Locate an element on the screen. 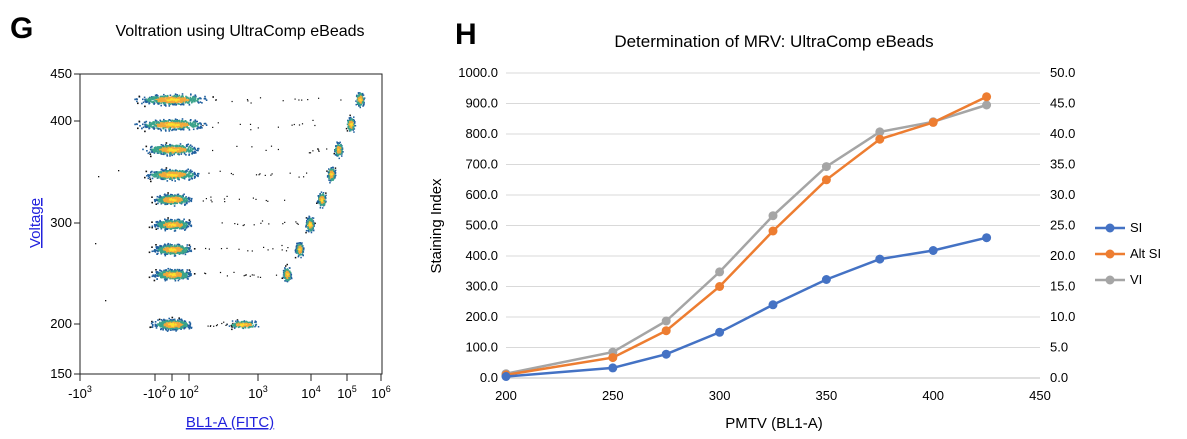 Image resolution: width=1187 pixels, height=439 pixels. panel-g-xtick: 10⁶ is located at coordinates (380, 392).